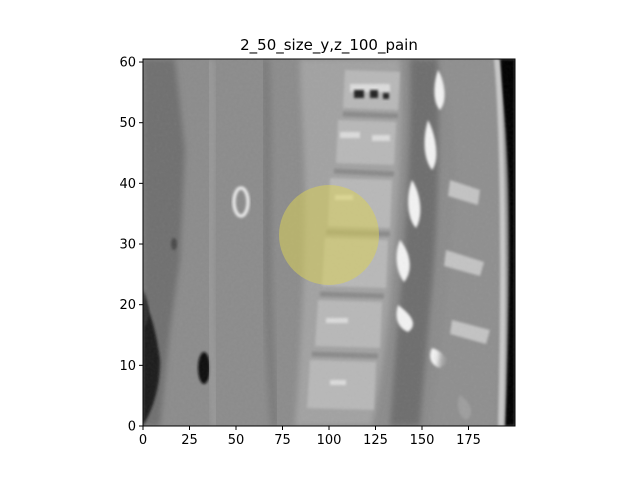 Image resolution: width=640 pixels, height=480 pixels. Describe the element at coordinates (132, 427) in the screenshot. I see `y-tick-label: 0` at that location.